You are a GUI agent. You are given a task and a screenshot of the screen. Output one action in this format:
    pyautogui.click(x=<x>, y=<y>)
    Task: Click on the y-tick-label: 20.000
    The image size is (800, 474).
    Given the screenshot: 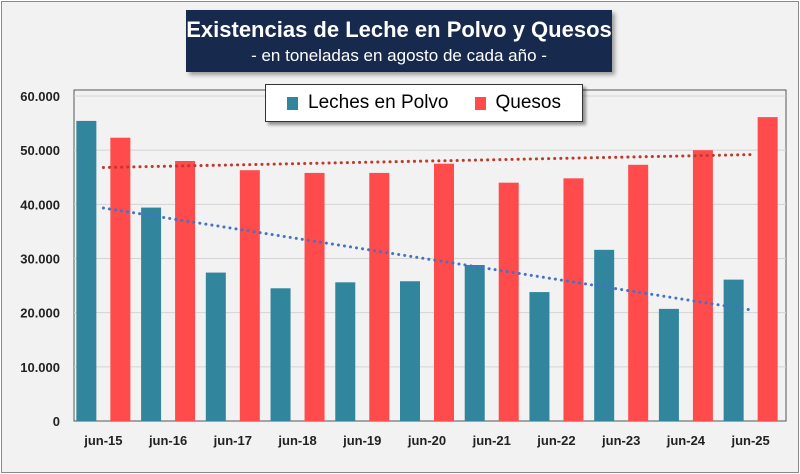 What is the action you would take?
    pyautogui.click(x=40, y=313)
    